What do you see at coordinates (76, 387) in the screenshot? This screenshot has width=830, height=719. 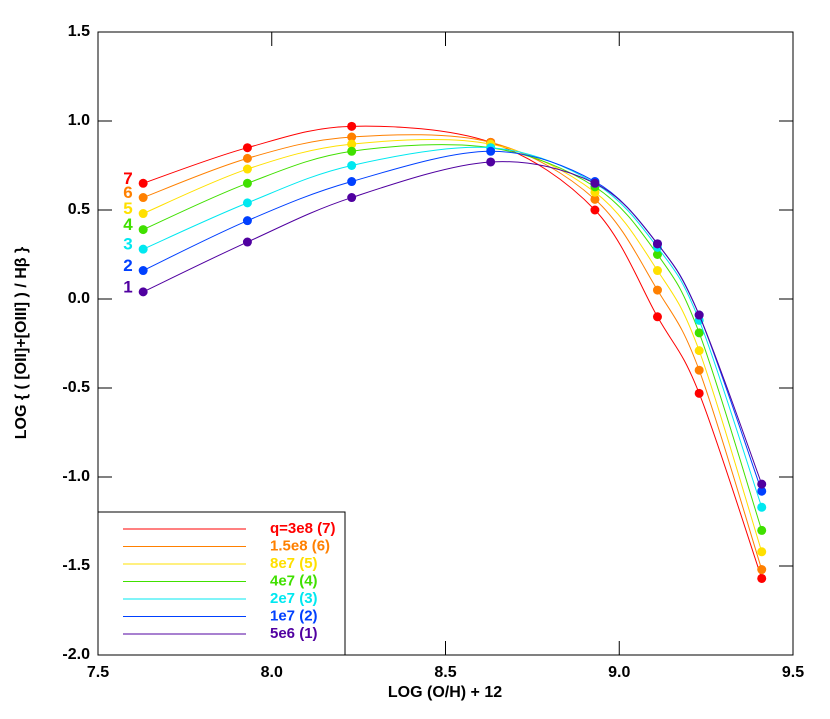 I see `y-tick-label: -0.5` at bounding box center [76, 387].